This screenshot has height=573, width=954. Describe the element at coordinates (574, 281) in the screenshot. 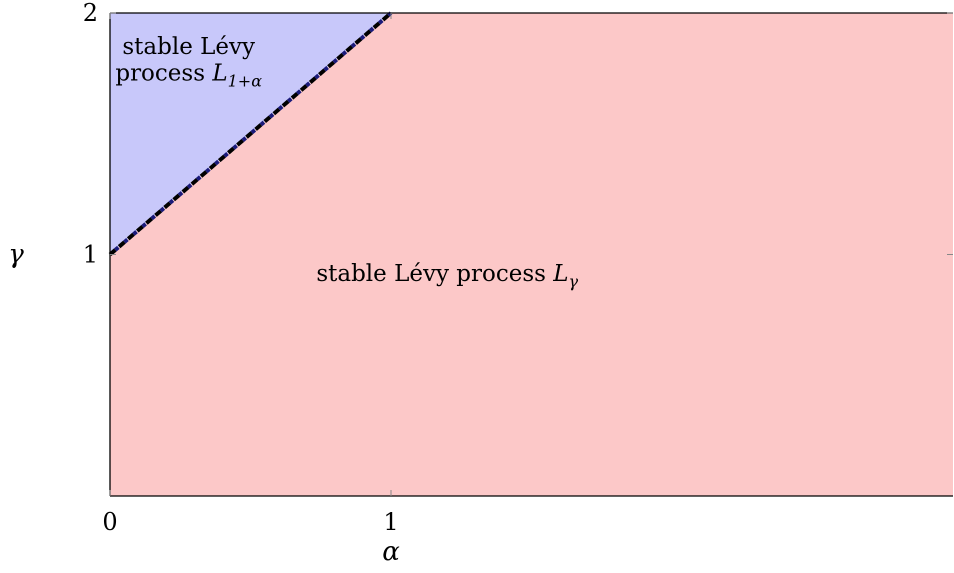

I see `region-label-subscript: γ` at that location.